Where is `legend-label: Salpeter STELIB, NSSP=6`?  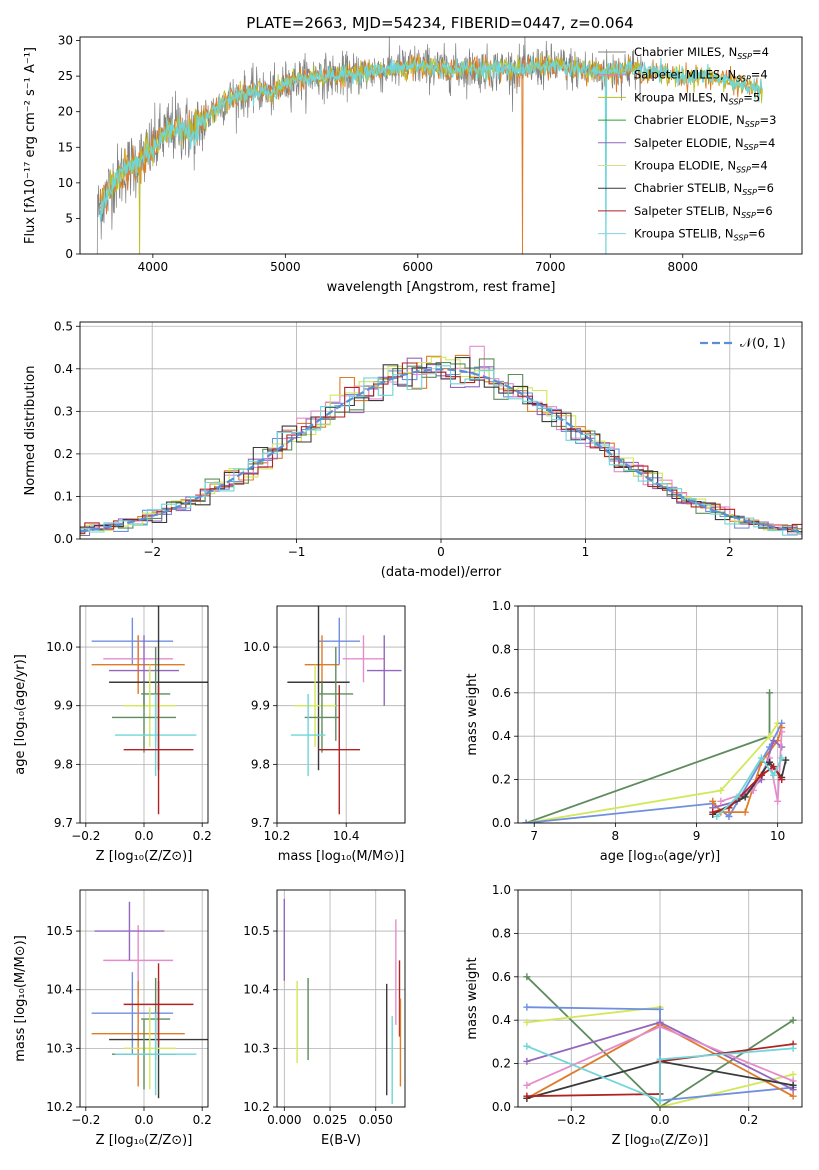
legend-label: Salpeter STELIB, NSSP=6 is located at coordinates (703, 212).